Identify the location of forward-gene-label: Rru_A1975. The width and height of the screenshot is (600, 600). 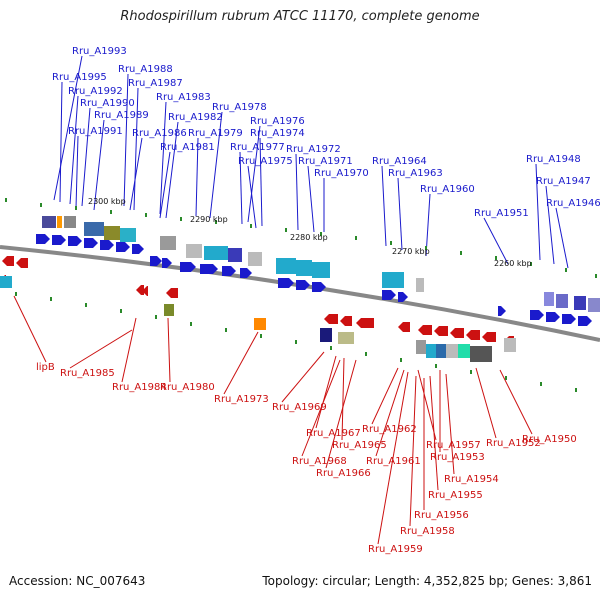
(265, 161).